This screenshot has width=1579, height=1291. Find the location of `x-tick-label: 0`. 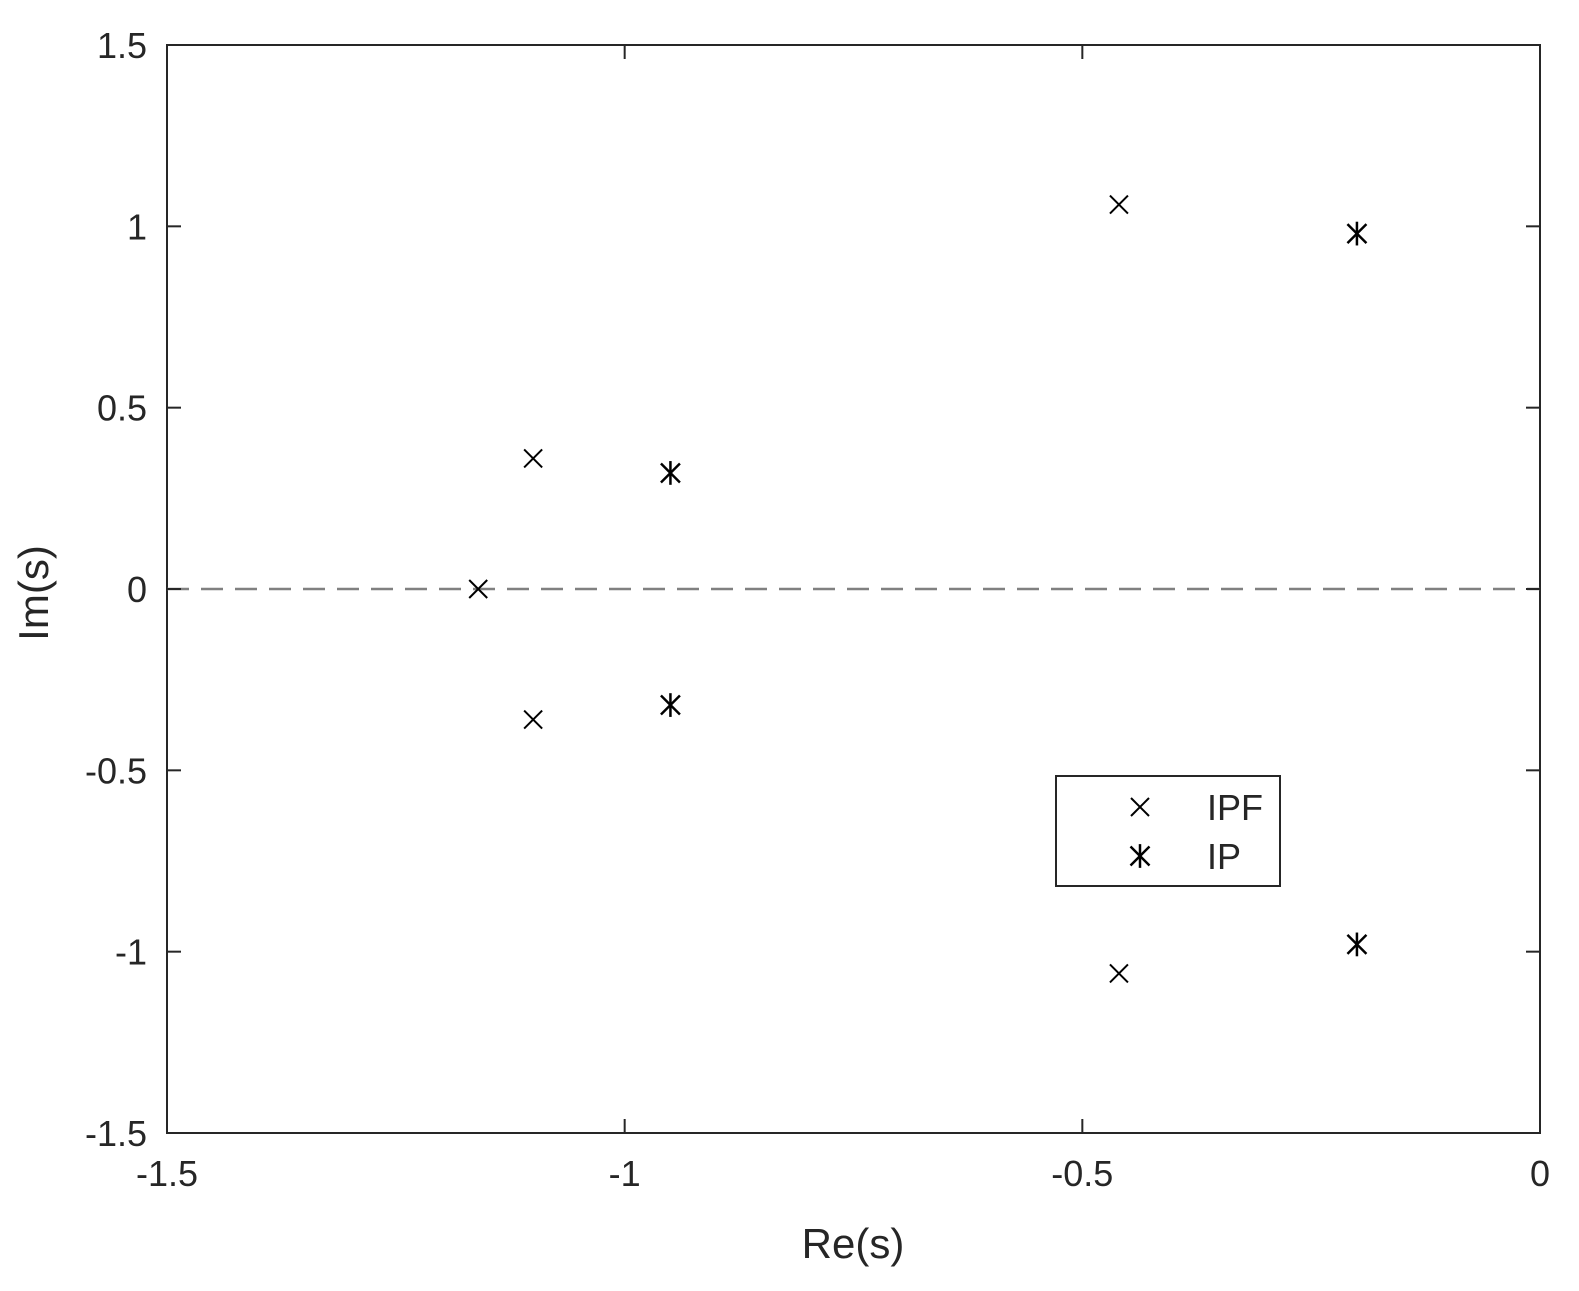

x-tick-label: 0 is located at coordinates (1540, 1173).